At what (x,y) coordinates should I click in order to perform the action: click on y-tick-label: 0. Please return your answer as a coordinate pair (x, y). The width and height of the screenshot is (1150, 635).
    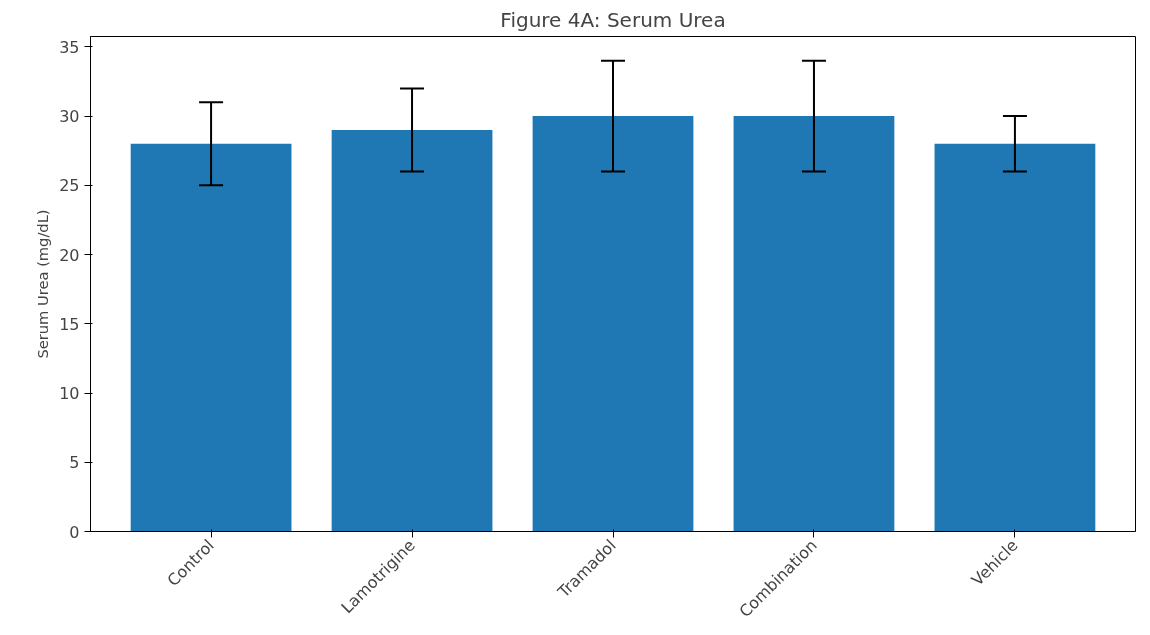
    Looking at the image, I should click on (74, 532).